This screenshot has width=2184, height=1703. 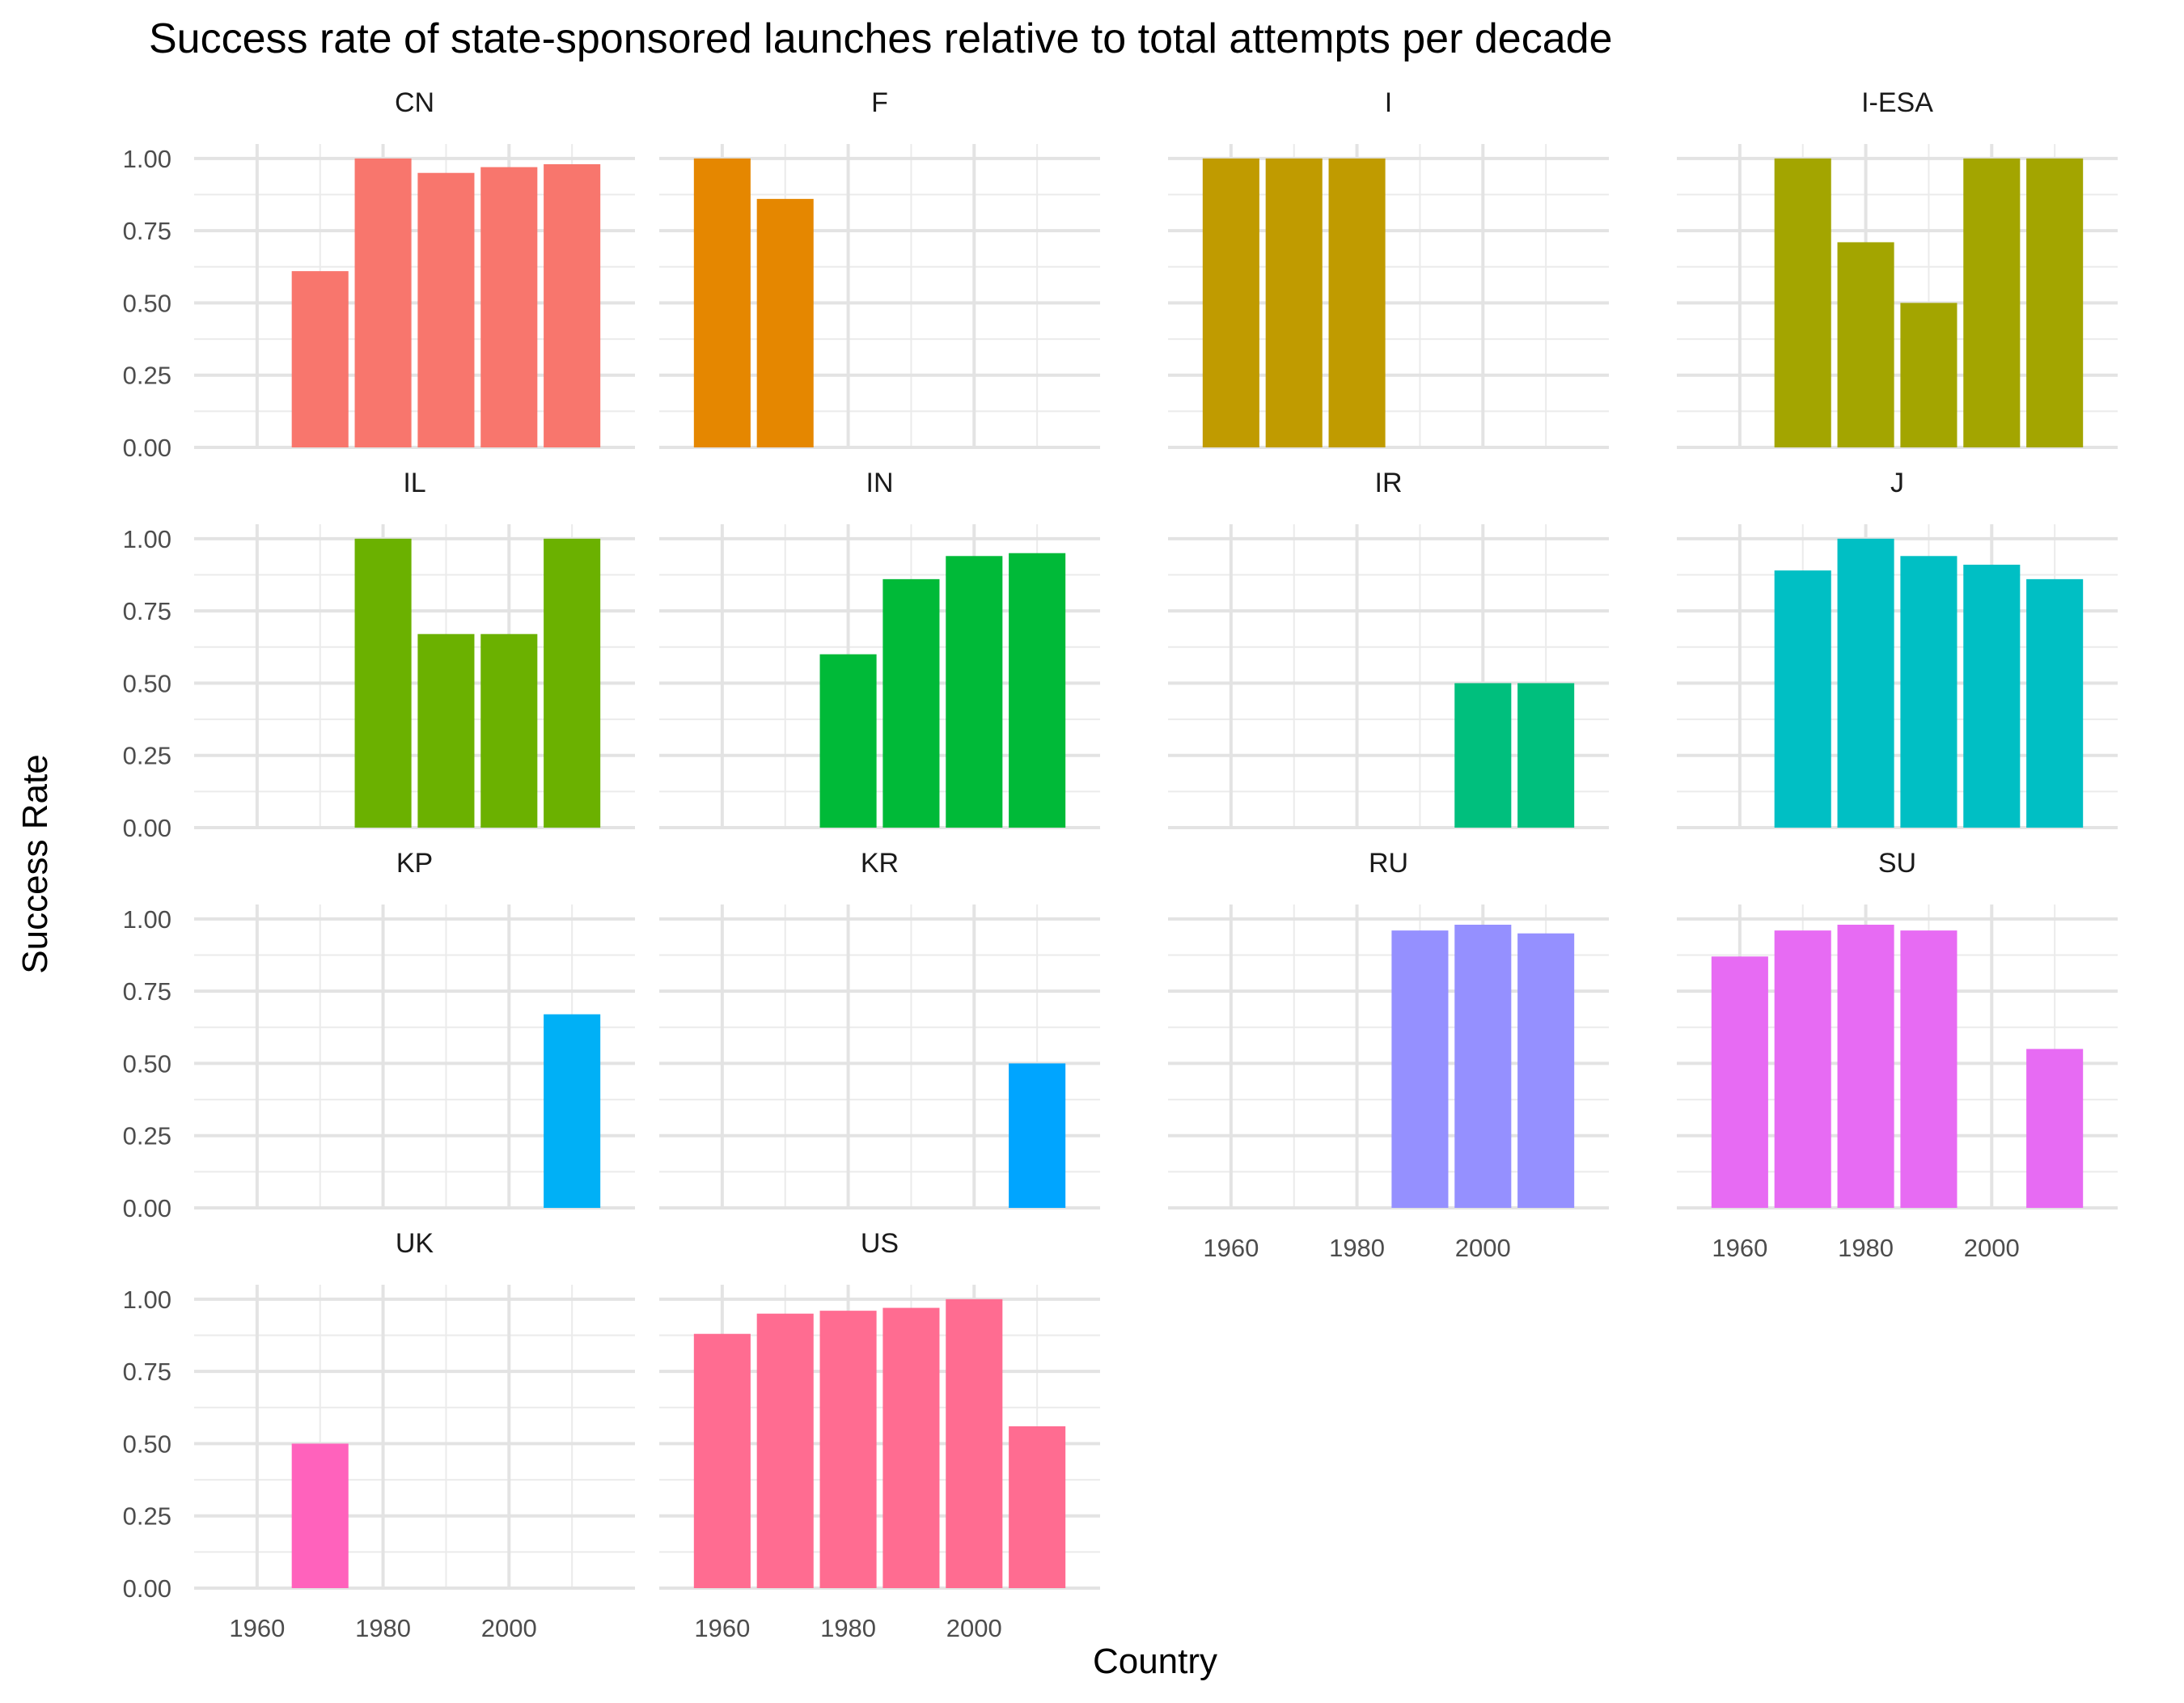 I want to click on bar-us-1960, so click(x=722, y=1460).